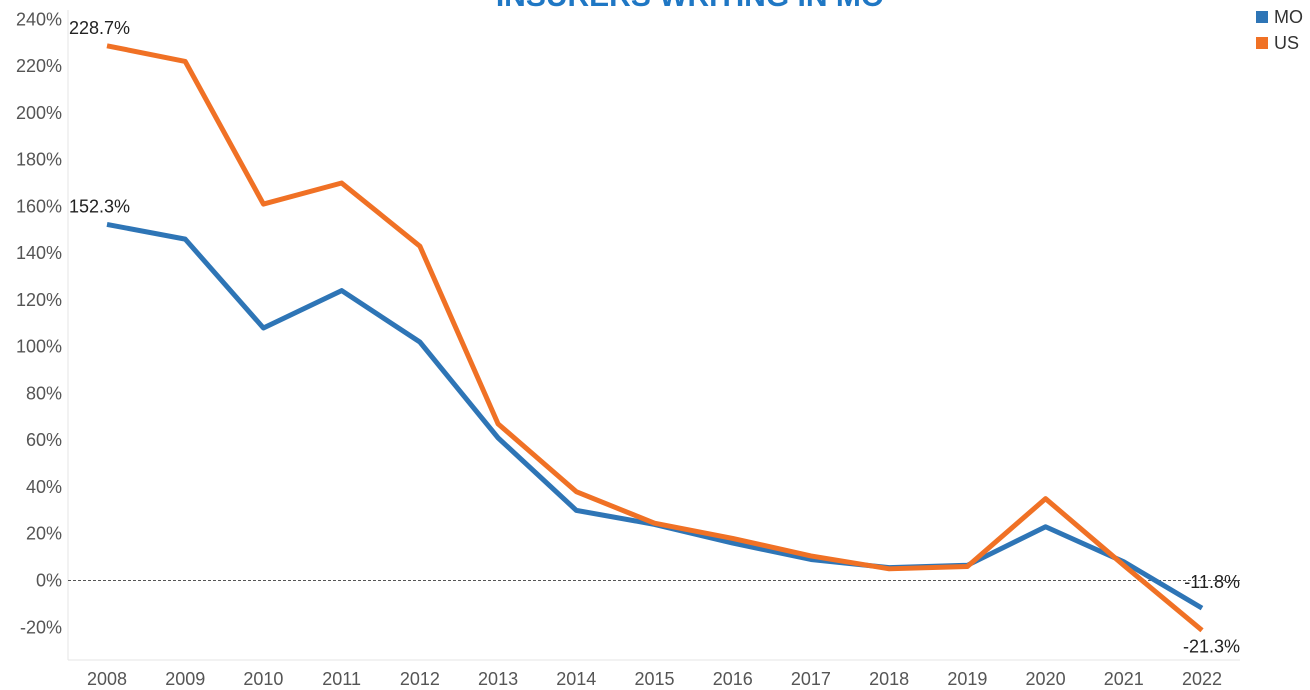  What do you see at coordinates (654, 679) in the screenshot?
I see `x-tick-label: 2015` at bounding box center [654, 679].